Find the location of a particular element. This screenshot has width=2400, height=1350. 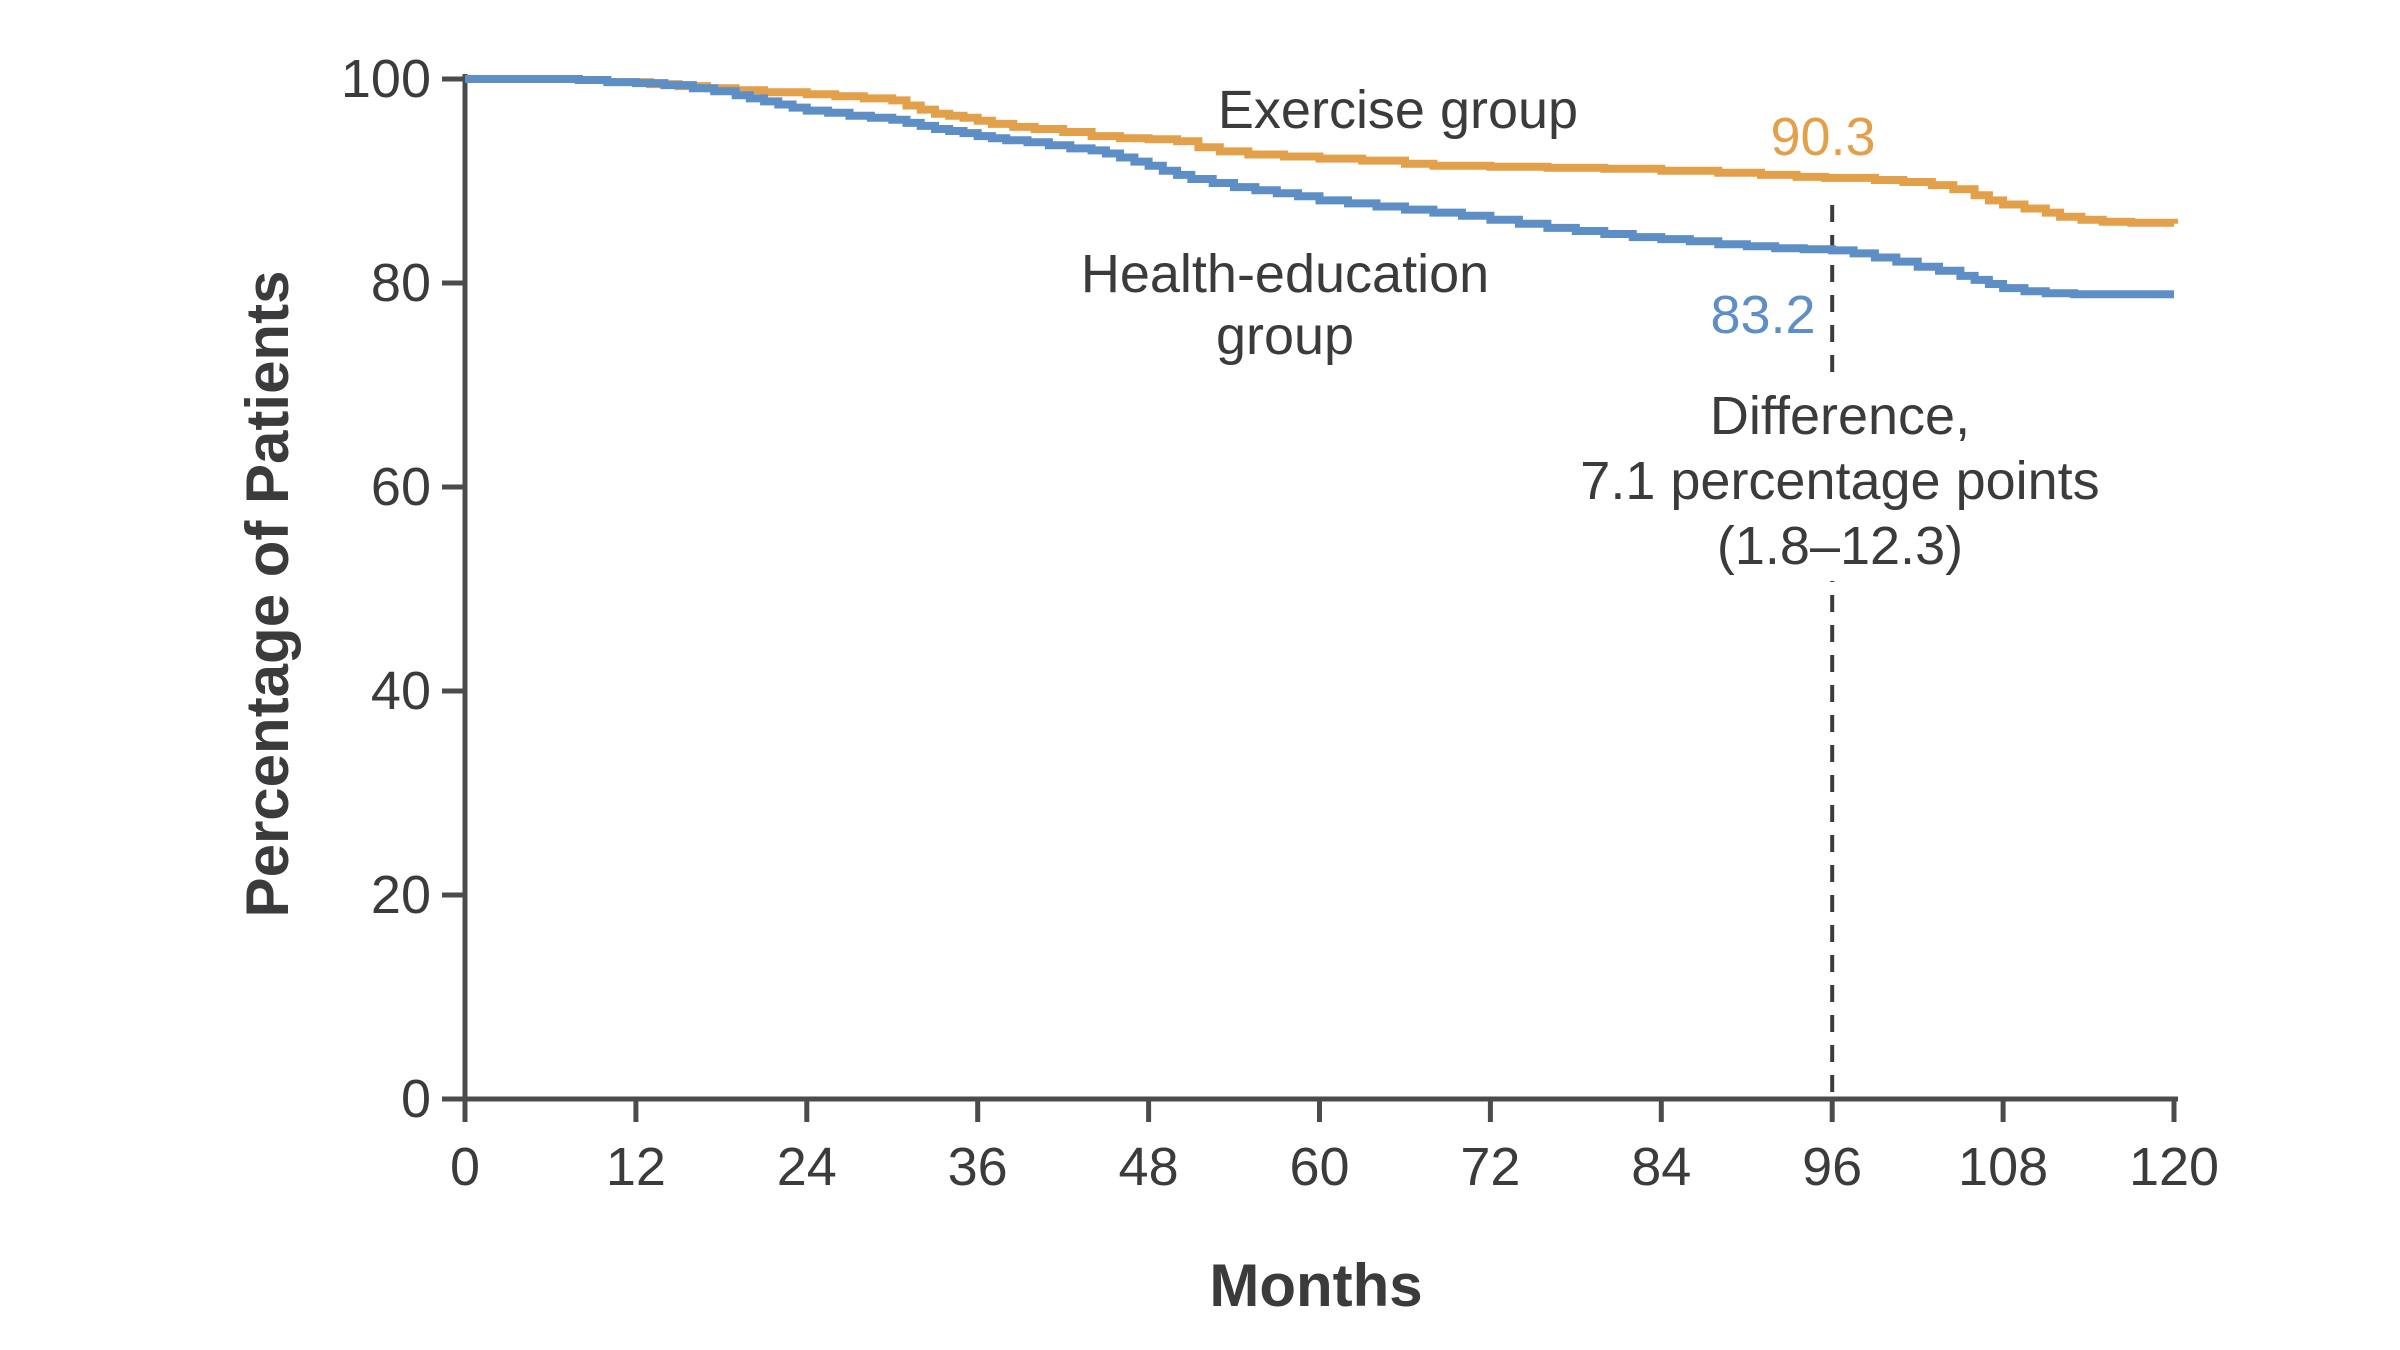

x-tick-label: 12 is located at coordinates (635, 1167).